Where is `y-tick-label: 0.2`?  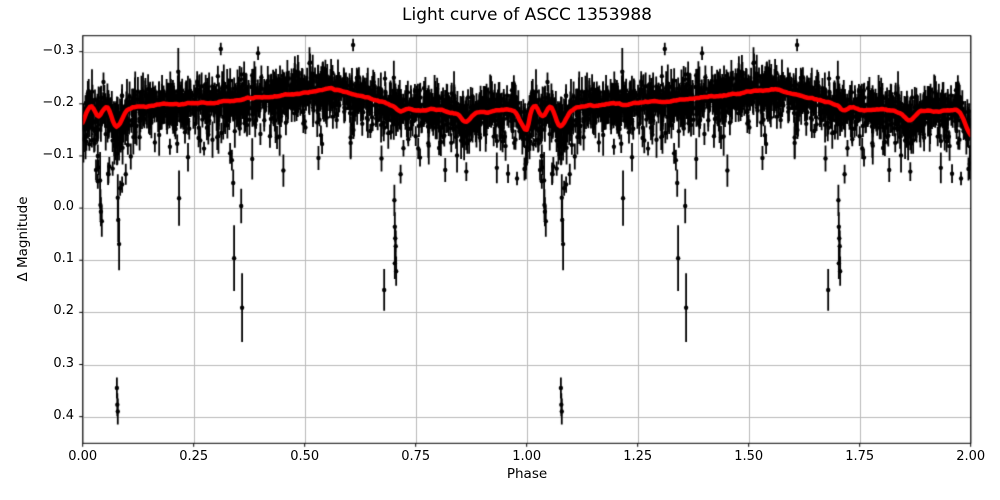
y-tick-label: 0.2 is located at coordinates (63, 311).